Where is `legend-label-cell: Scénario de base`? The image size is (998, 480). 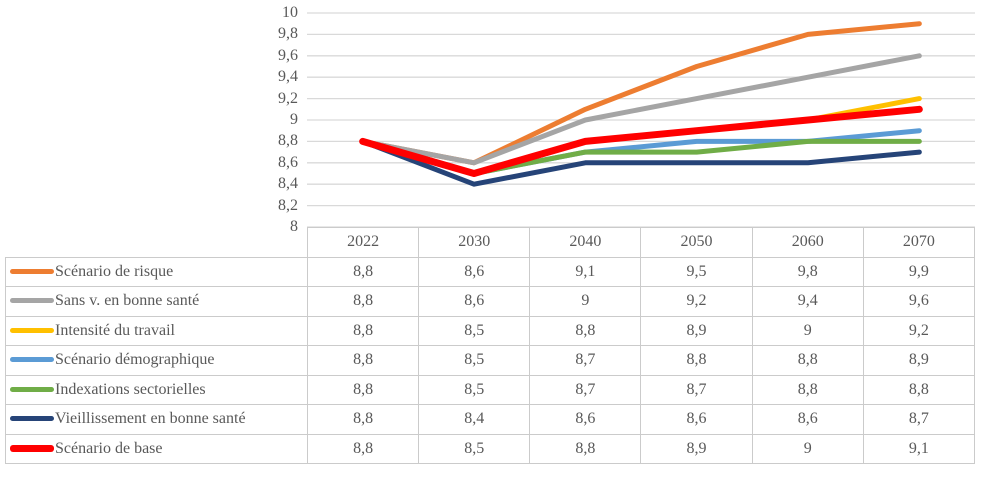
legend-label-cell: Scénario de base is located at coordinates (156, 448).